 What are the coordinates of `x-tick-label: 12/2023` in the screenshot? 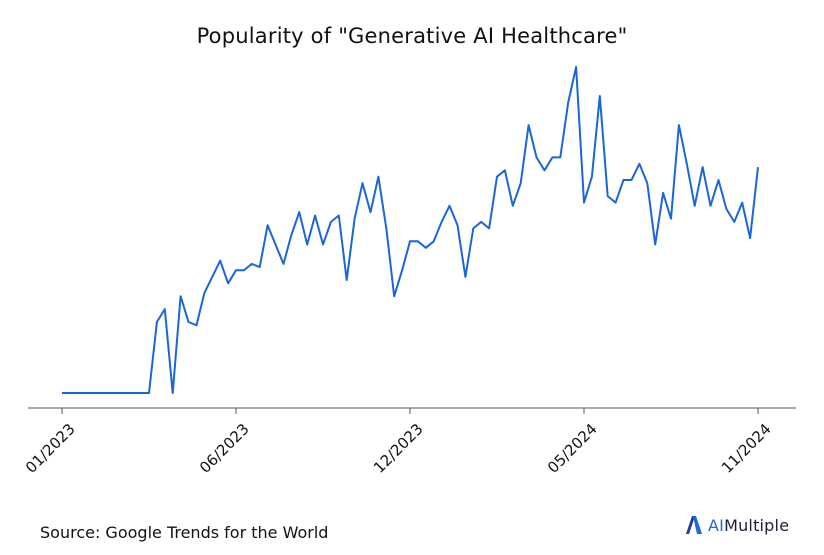 It's located at (398, 448).